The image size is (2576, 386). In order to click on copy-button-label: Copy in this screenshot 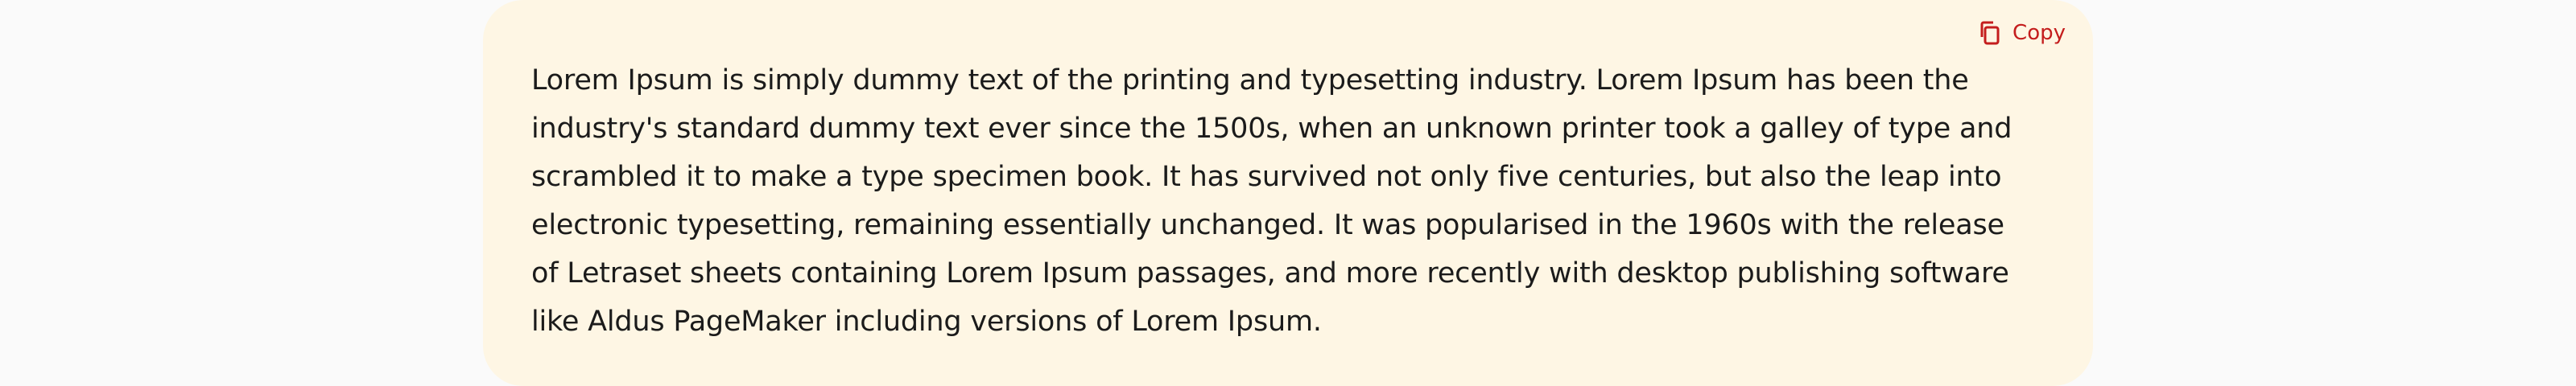, I will do `click(2039, 33)`.